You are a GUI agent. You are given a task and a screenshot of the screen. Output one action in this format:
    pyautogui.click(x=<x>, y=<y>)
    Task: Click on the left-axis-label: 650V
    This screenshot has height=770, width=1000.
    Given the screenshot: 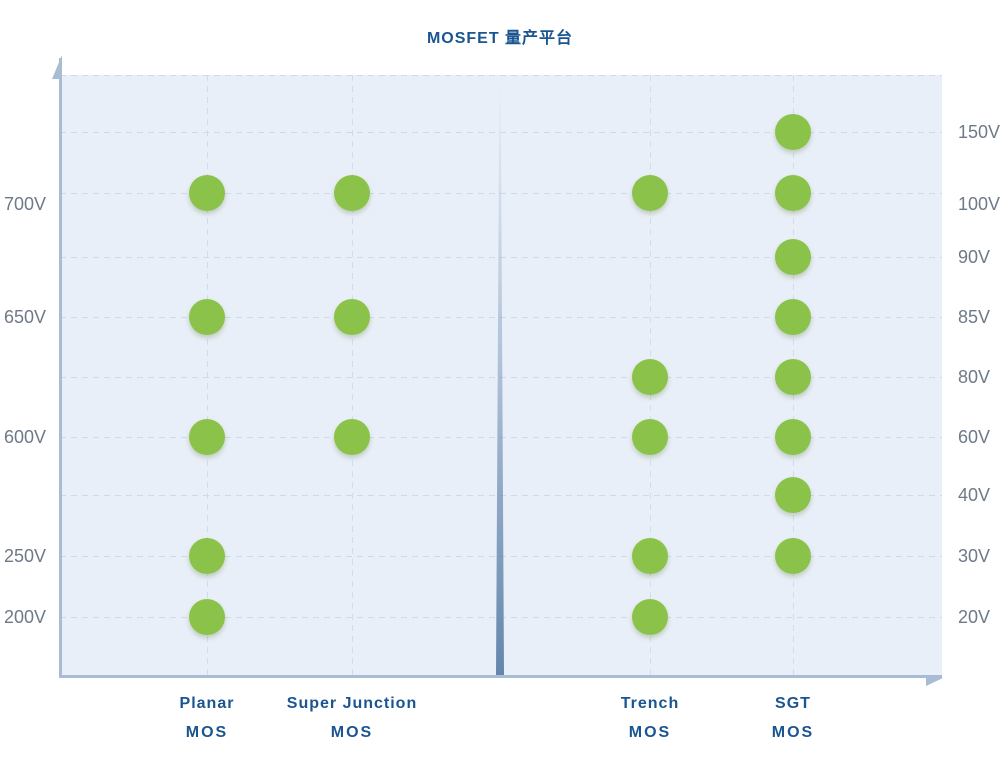 What is the action you would take?
    pyautogui.click(x=24, y=317)
    